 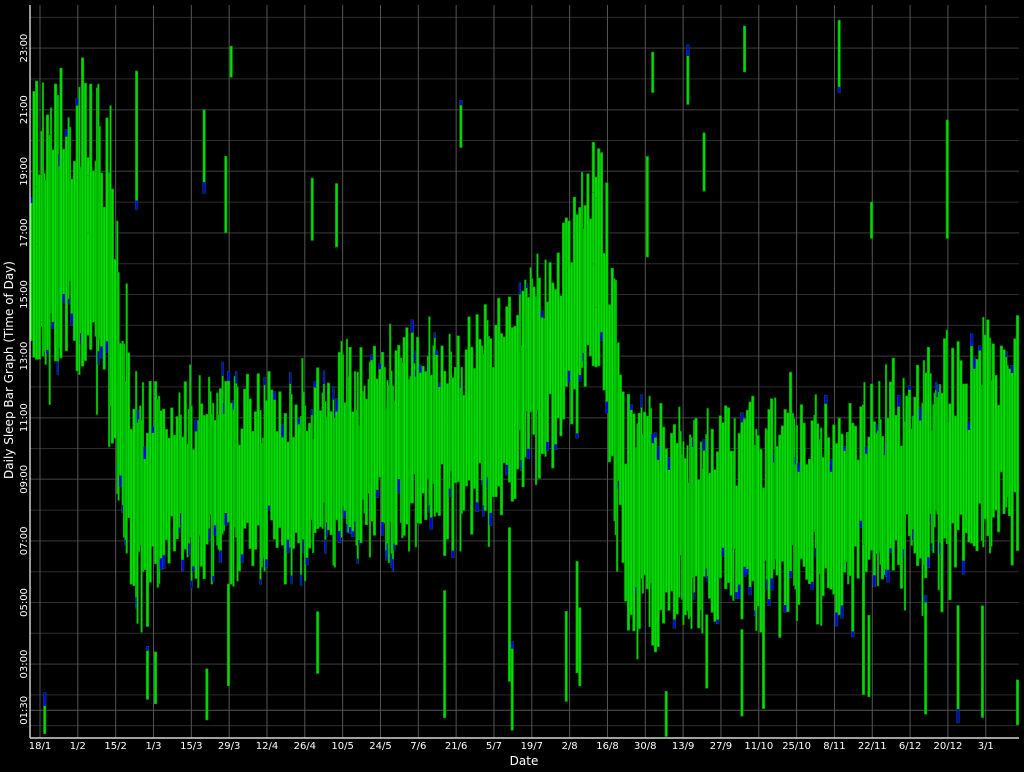 What do you see at coordinates (683, 746) in the screenshot?
I see `x-tick-label: 13/9` at bounding box center [683, 746].